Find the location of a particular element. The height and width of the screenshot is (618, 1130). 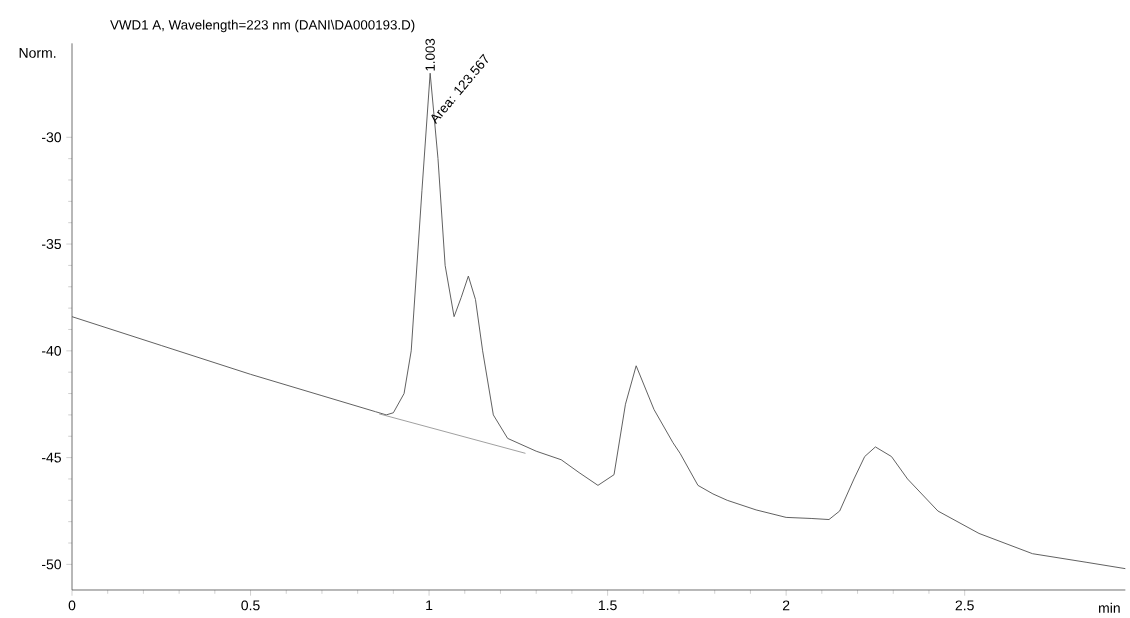

chart-title: VWD1 A, Wavelength=223 nm (DANI\DA000193.D) is located at coordinates (262, 26).